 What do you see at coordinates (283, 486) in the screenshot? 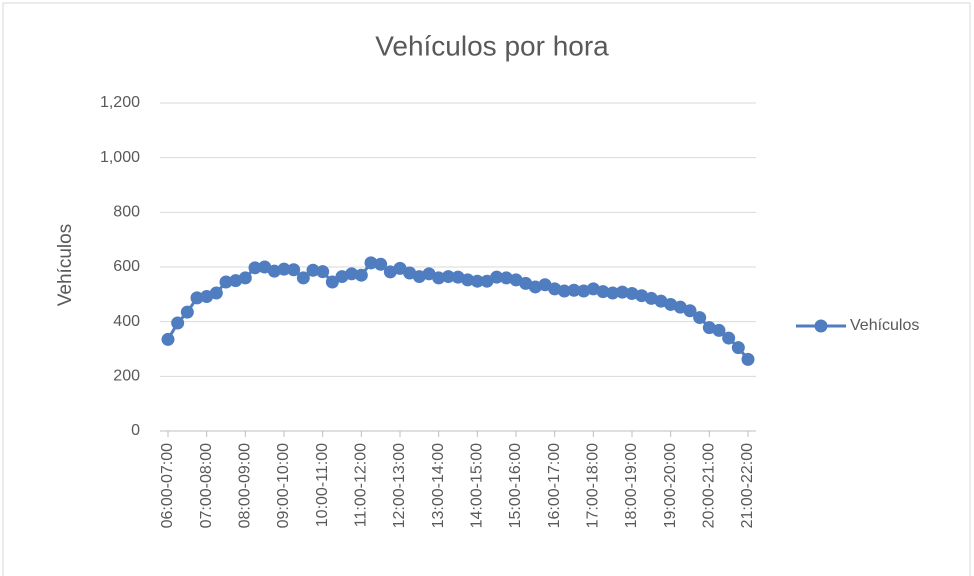
I see `x-tick-label: 09:00-10:00` at bounding box center [283, 486].